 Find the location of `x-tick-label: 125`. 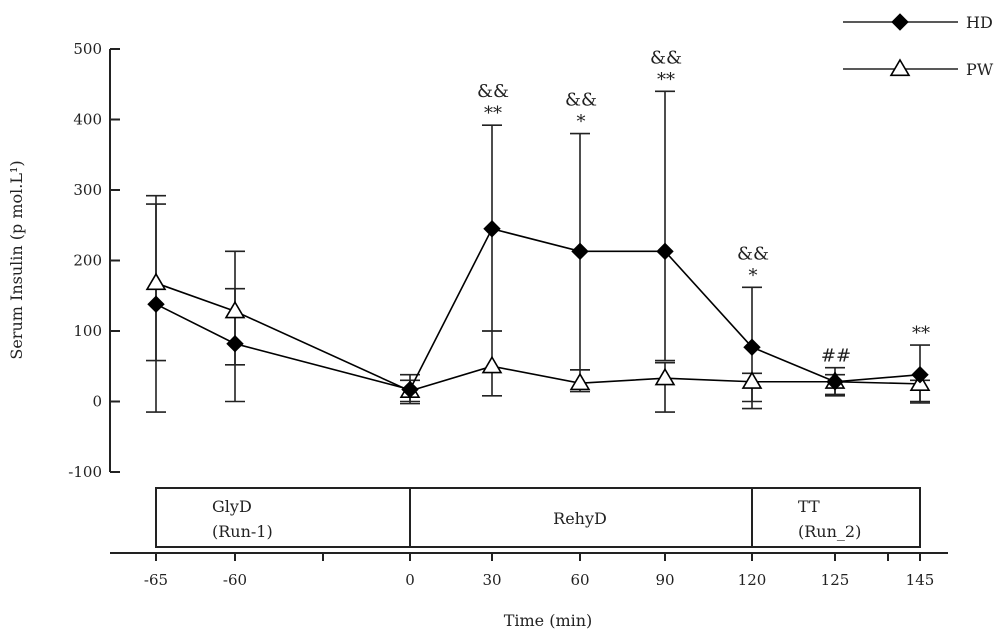

x-tick-label: 125 is located at coordinates (835, 580).